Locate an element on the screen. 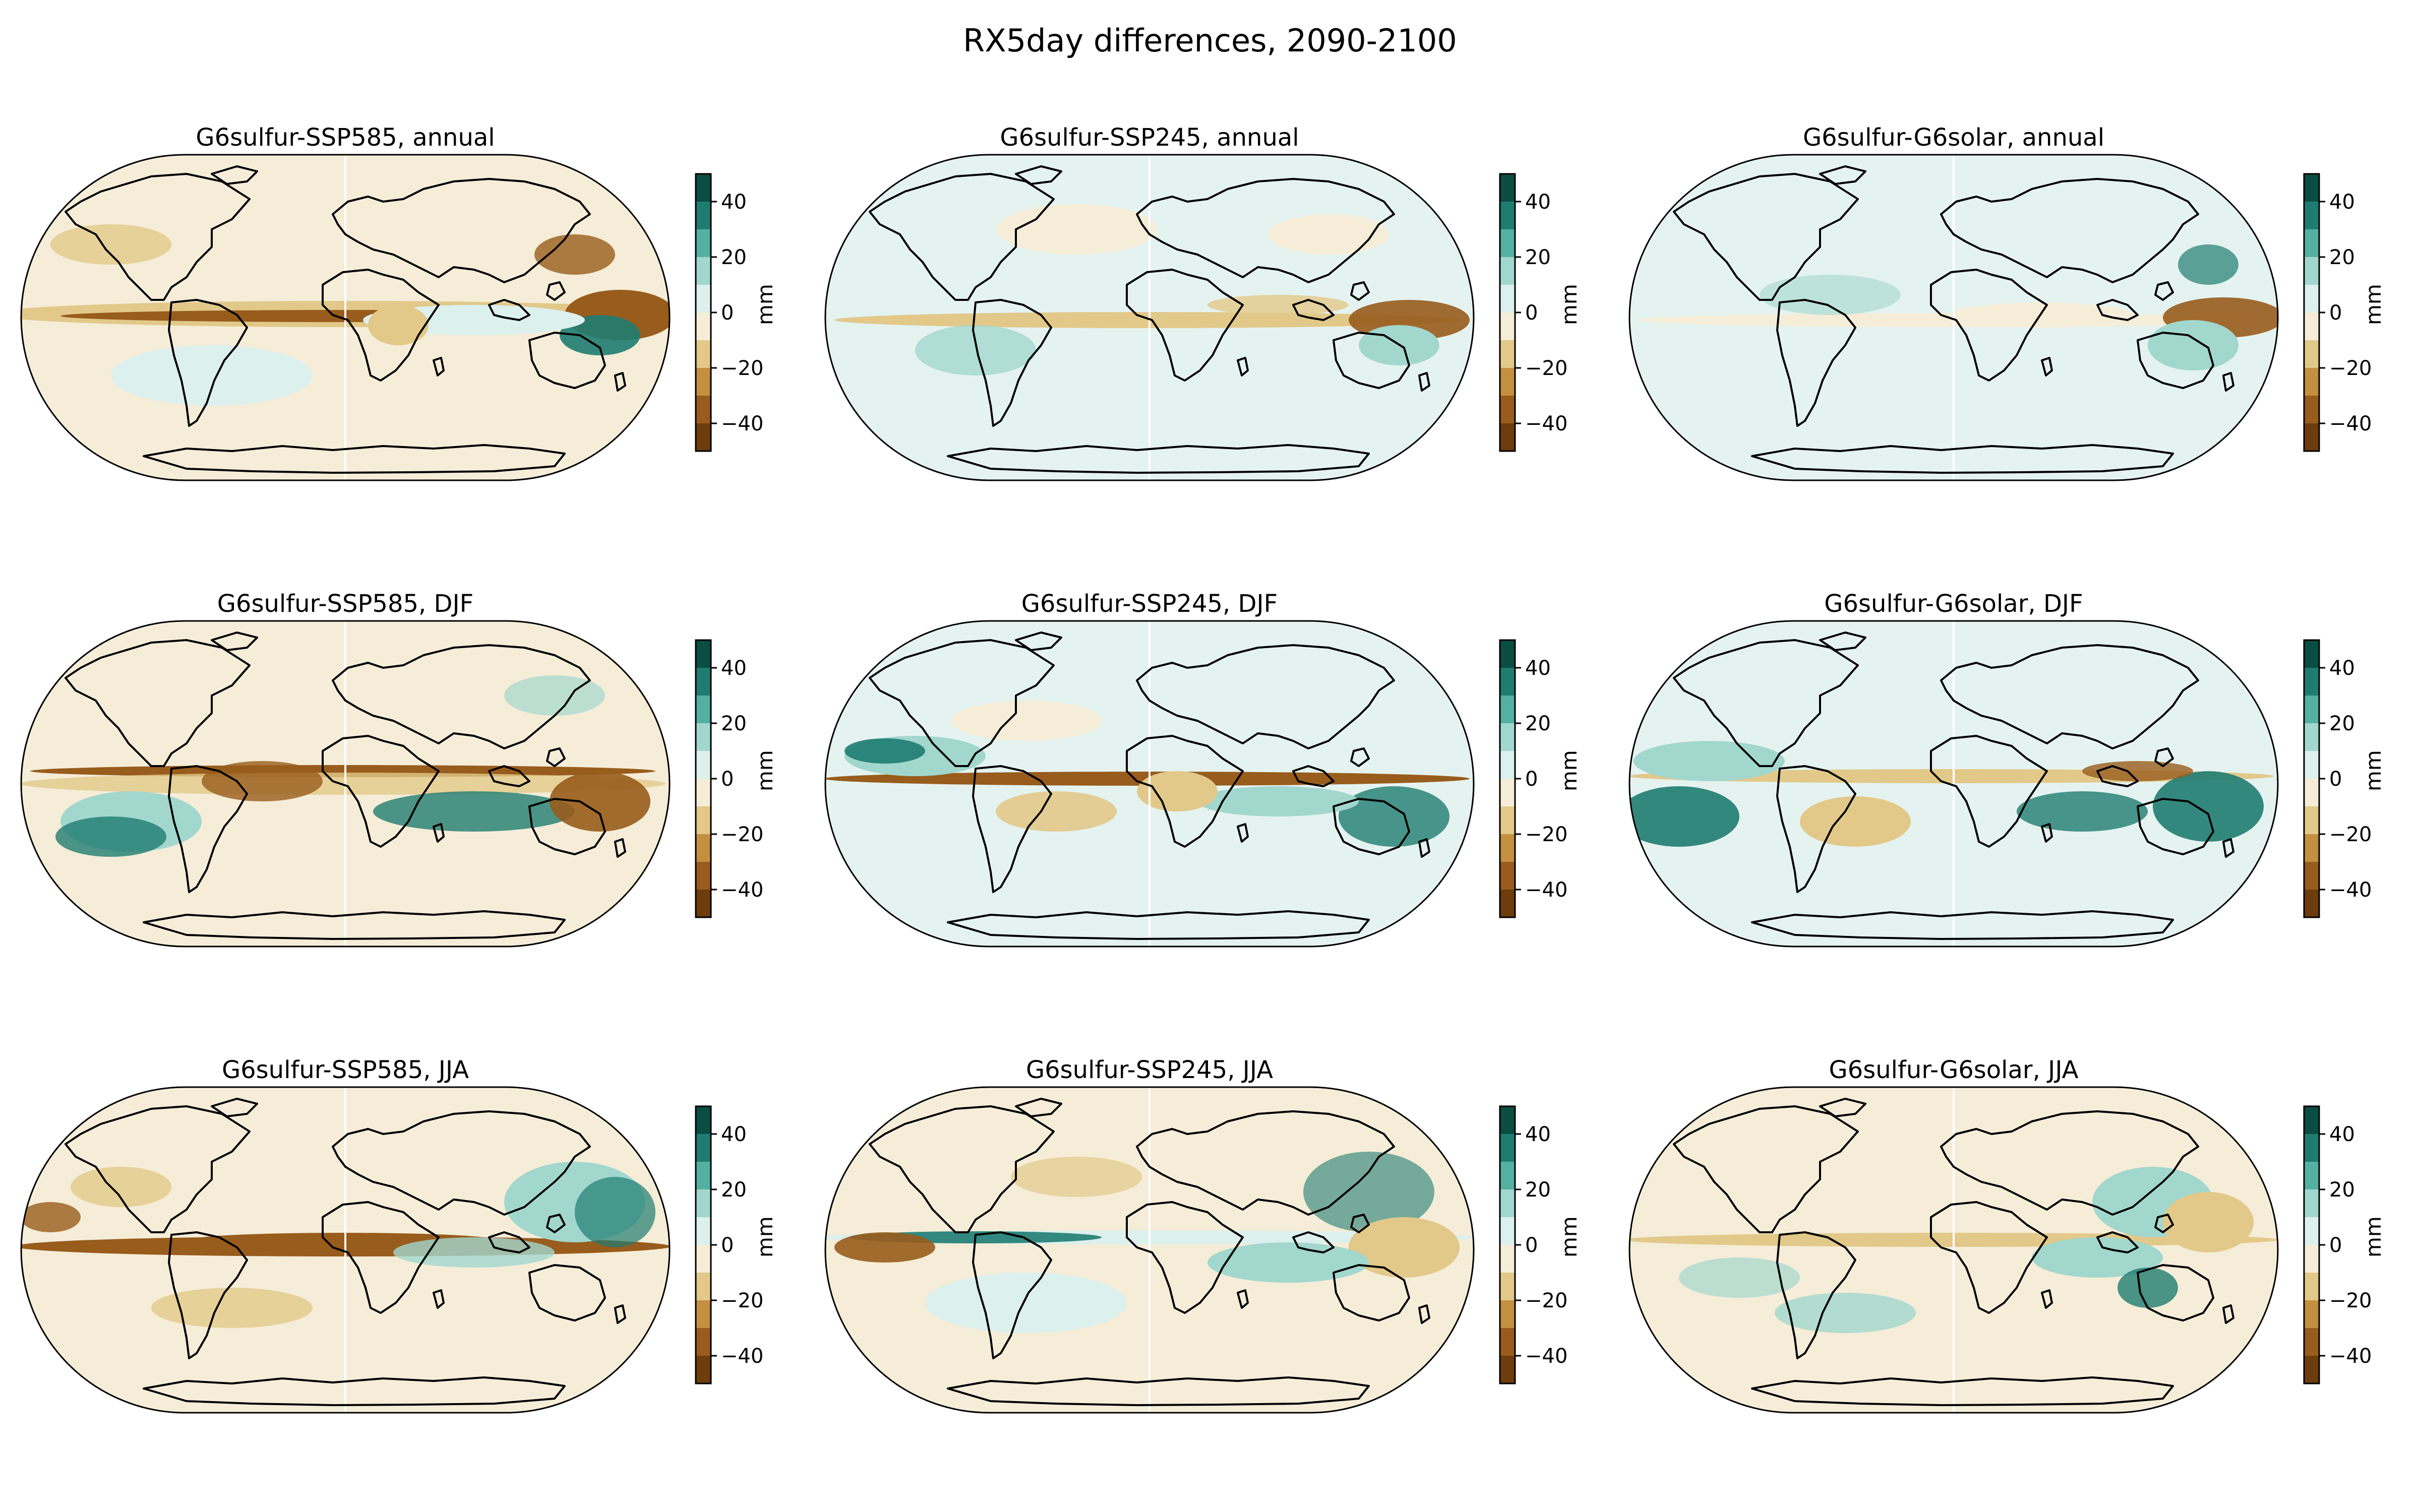 The image size is (2420, 1512). colorbar-unit-label: mm is located at coordinates (2373, 304).